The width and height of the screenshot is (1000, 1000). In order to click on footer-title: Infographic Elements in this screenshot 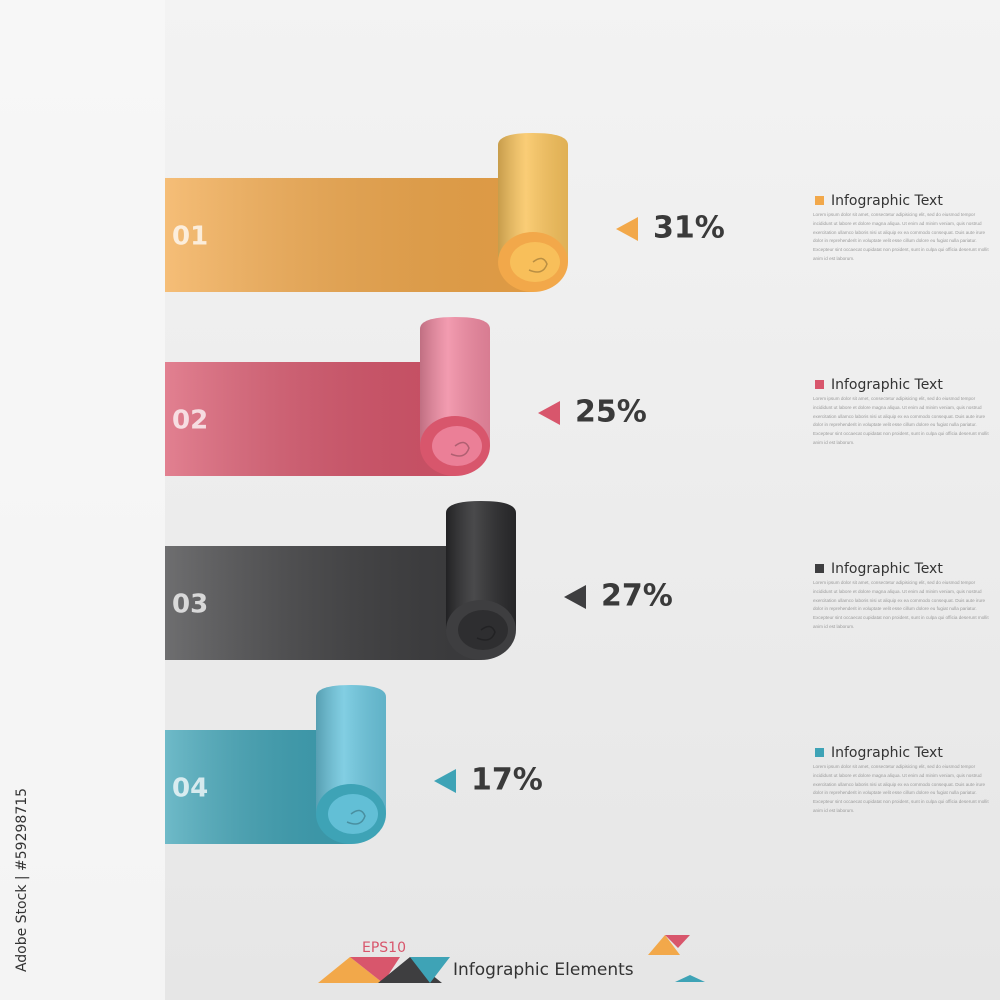, I will do `click(543, 970)`.